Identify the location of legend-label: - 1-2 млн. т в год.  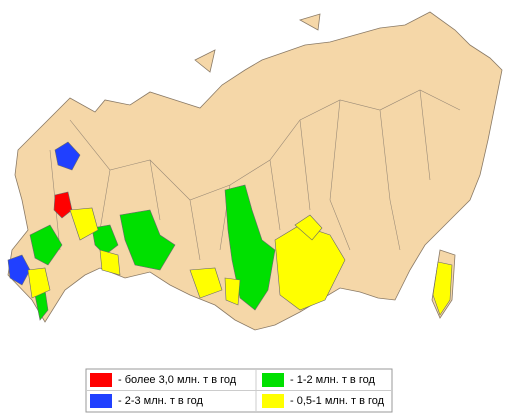
(332, 380).